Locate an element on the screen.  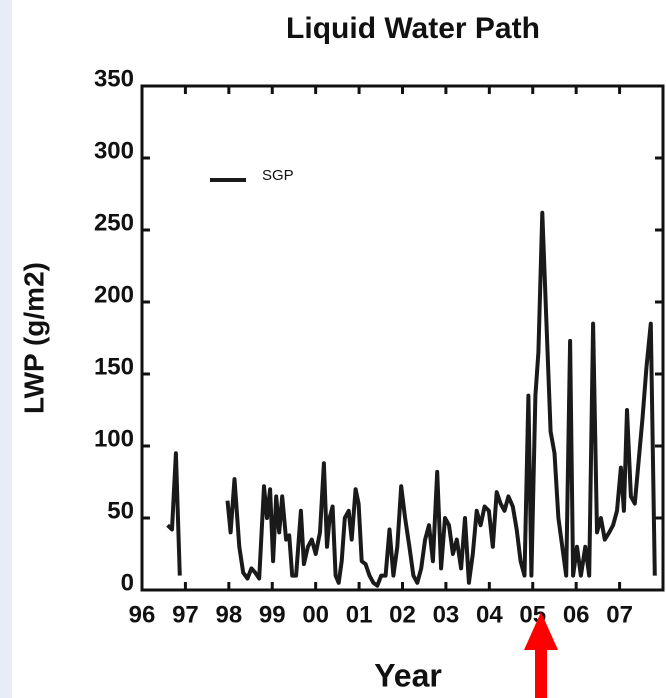
arrow-head is located at coordinates (541, 631).